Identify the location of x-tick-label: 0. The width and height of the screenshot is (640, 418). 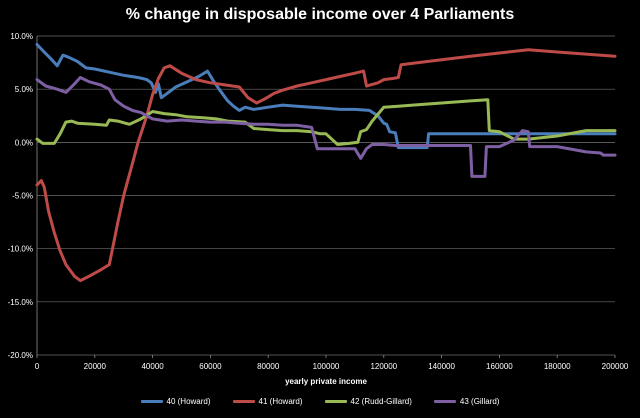
(37, 366).